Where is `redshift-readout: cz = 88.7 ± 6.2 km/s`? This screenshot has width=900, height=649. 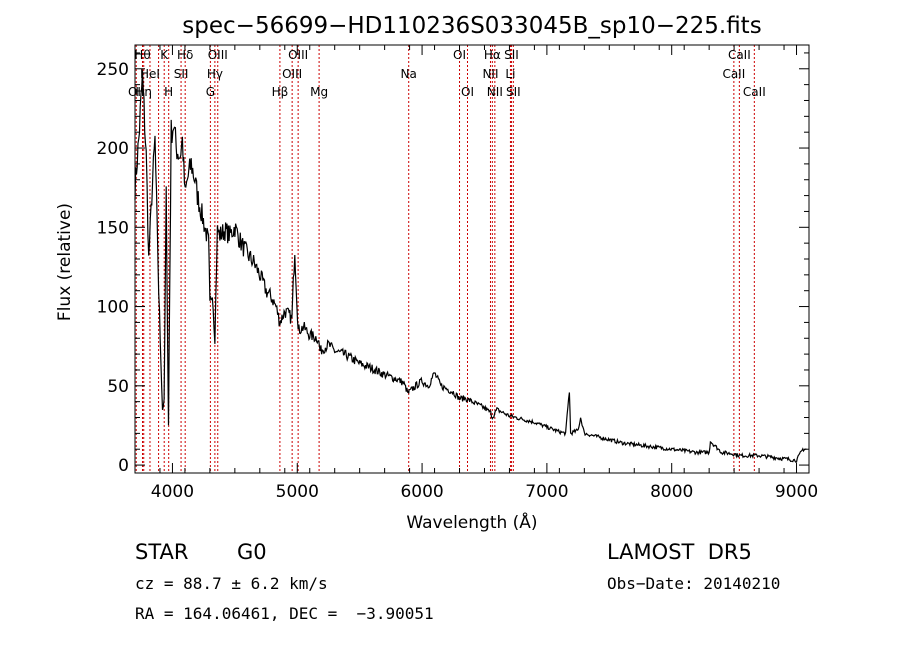
redshift-readout: cz = 88.7 ± 6.2 km/s is located at coordinates (231, 583).